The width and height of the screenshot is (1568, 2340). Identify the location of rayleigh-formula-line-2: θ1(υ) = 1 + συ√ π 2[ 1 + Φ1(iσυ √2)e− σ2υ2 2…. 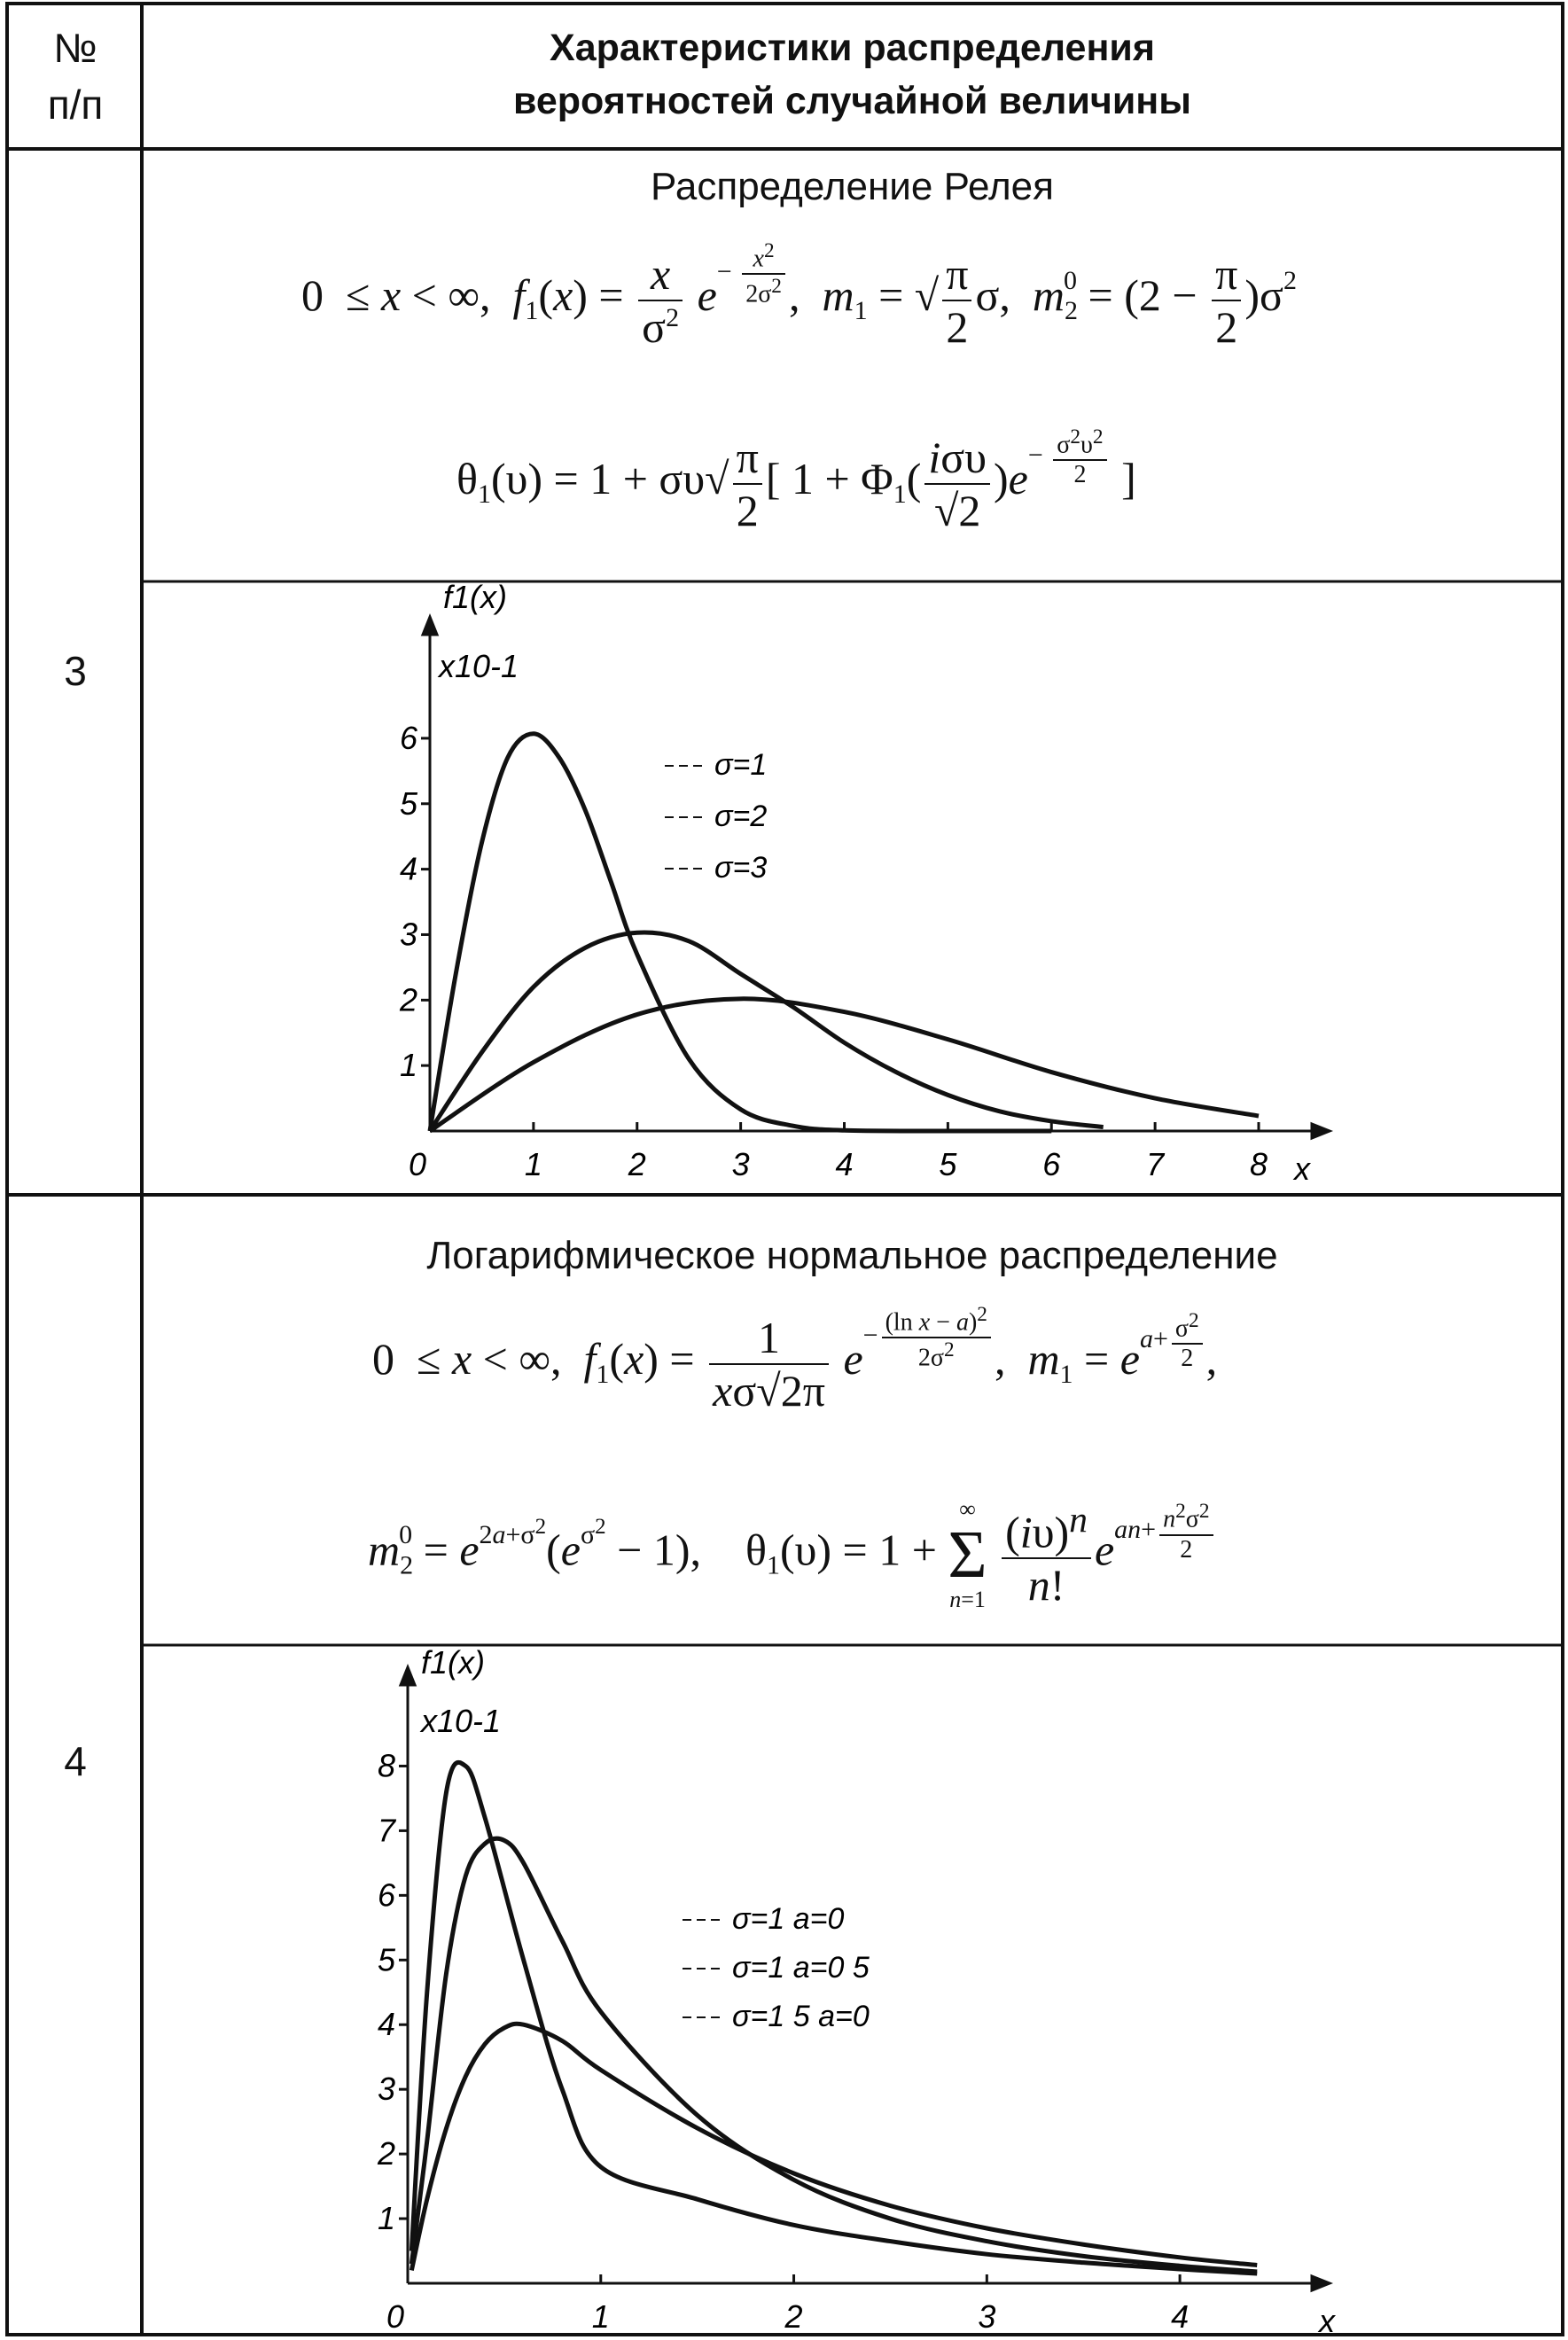
(796, 480).